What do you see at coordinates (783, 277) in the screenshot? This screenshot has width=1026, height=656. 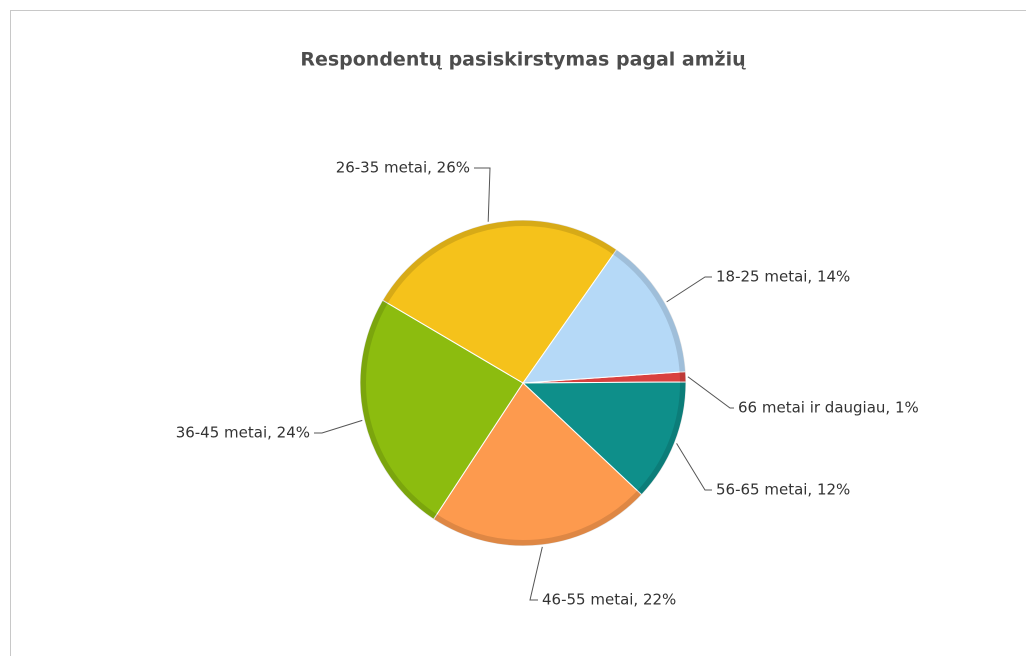 I see `data-label: 18-25 metai, 14%` at bounding box center [783, 277].